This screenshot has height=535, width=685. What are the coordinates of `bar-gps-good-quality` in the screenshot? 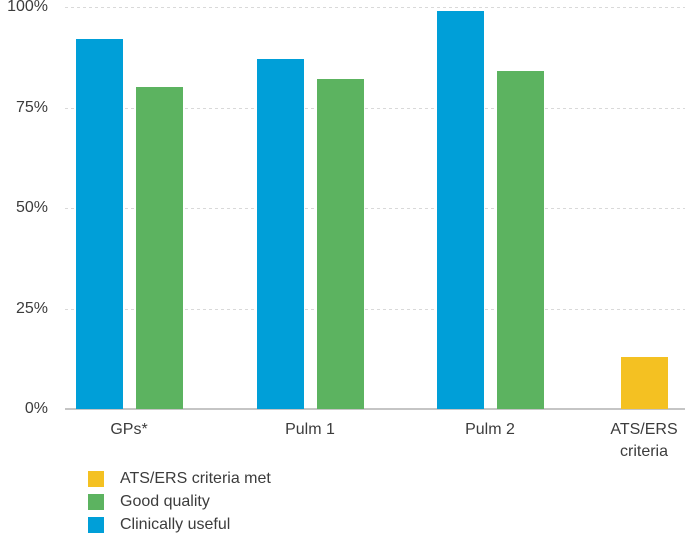 It's located at (159, 248).